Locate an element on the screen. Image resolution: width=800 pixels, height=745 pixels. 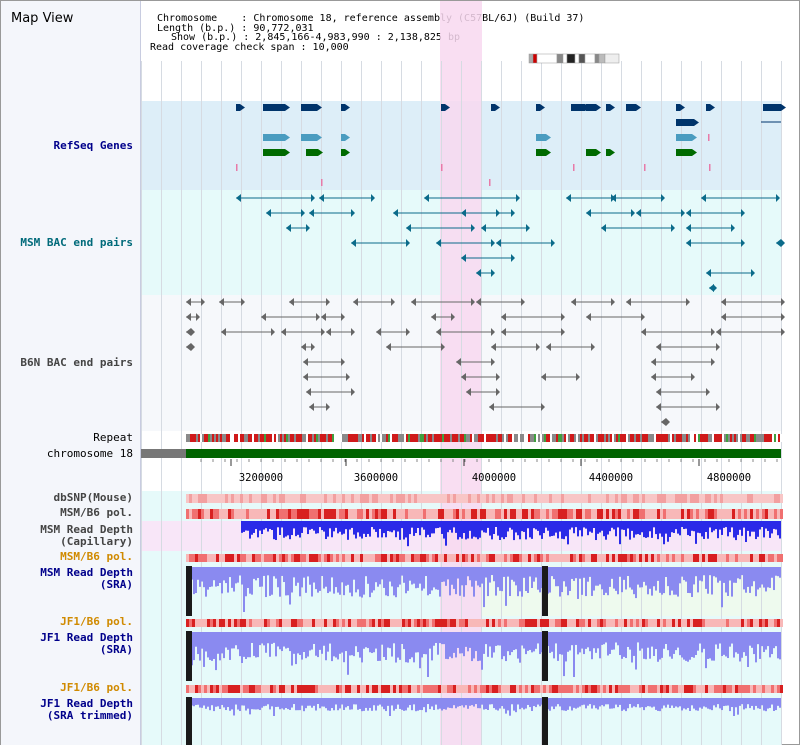
track-label-jf1-depth-sra: JF1 Read Depth (SRA) is located at coordinates (86, 643).